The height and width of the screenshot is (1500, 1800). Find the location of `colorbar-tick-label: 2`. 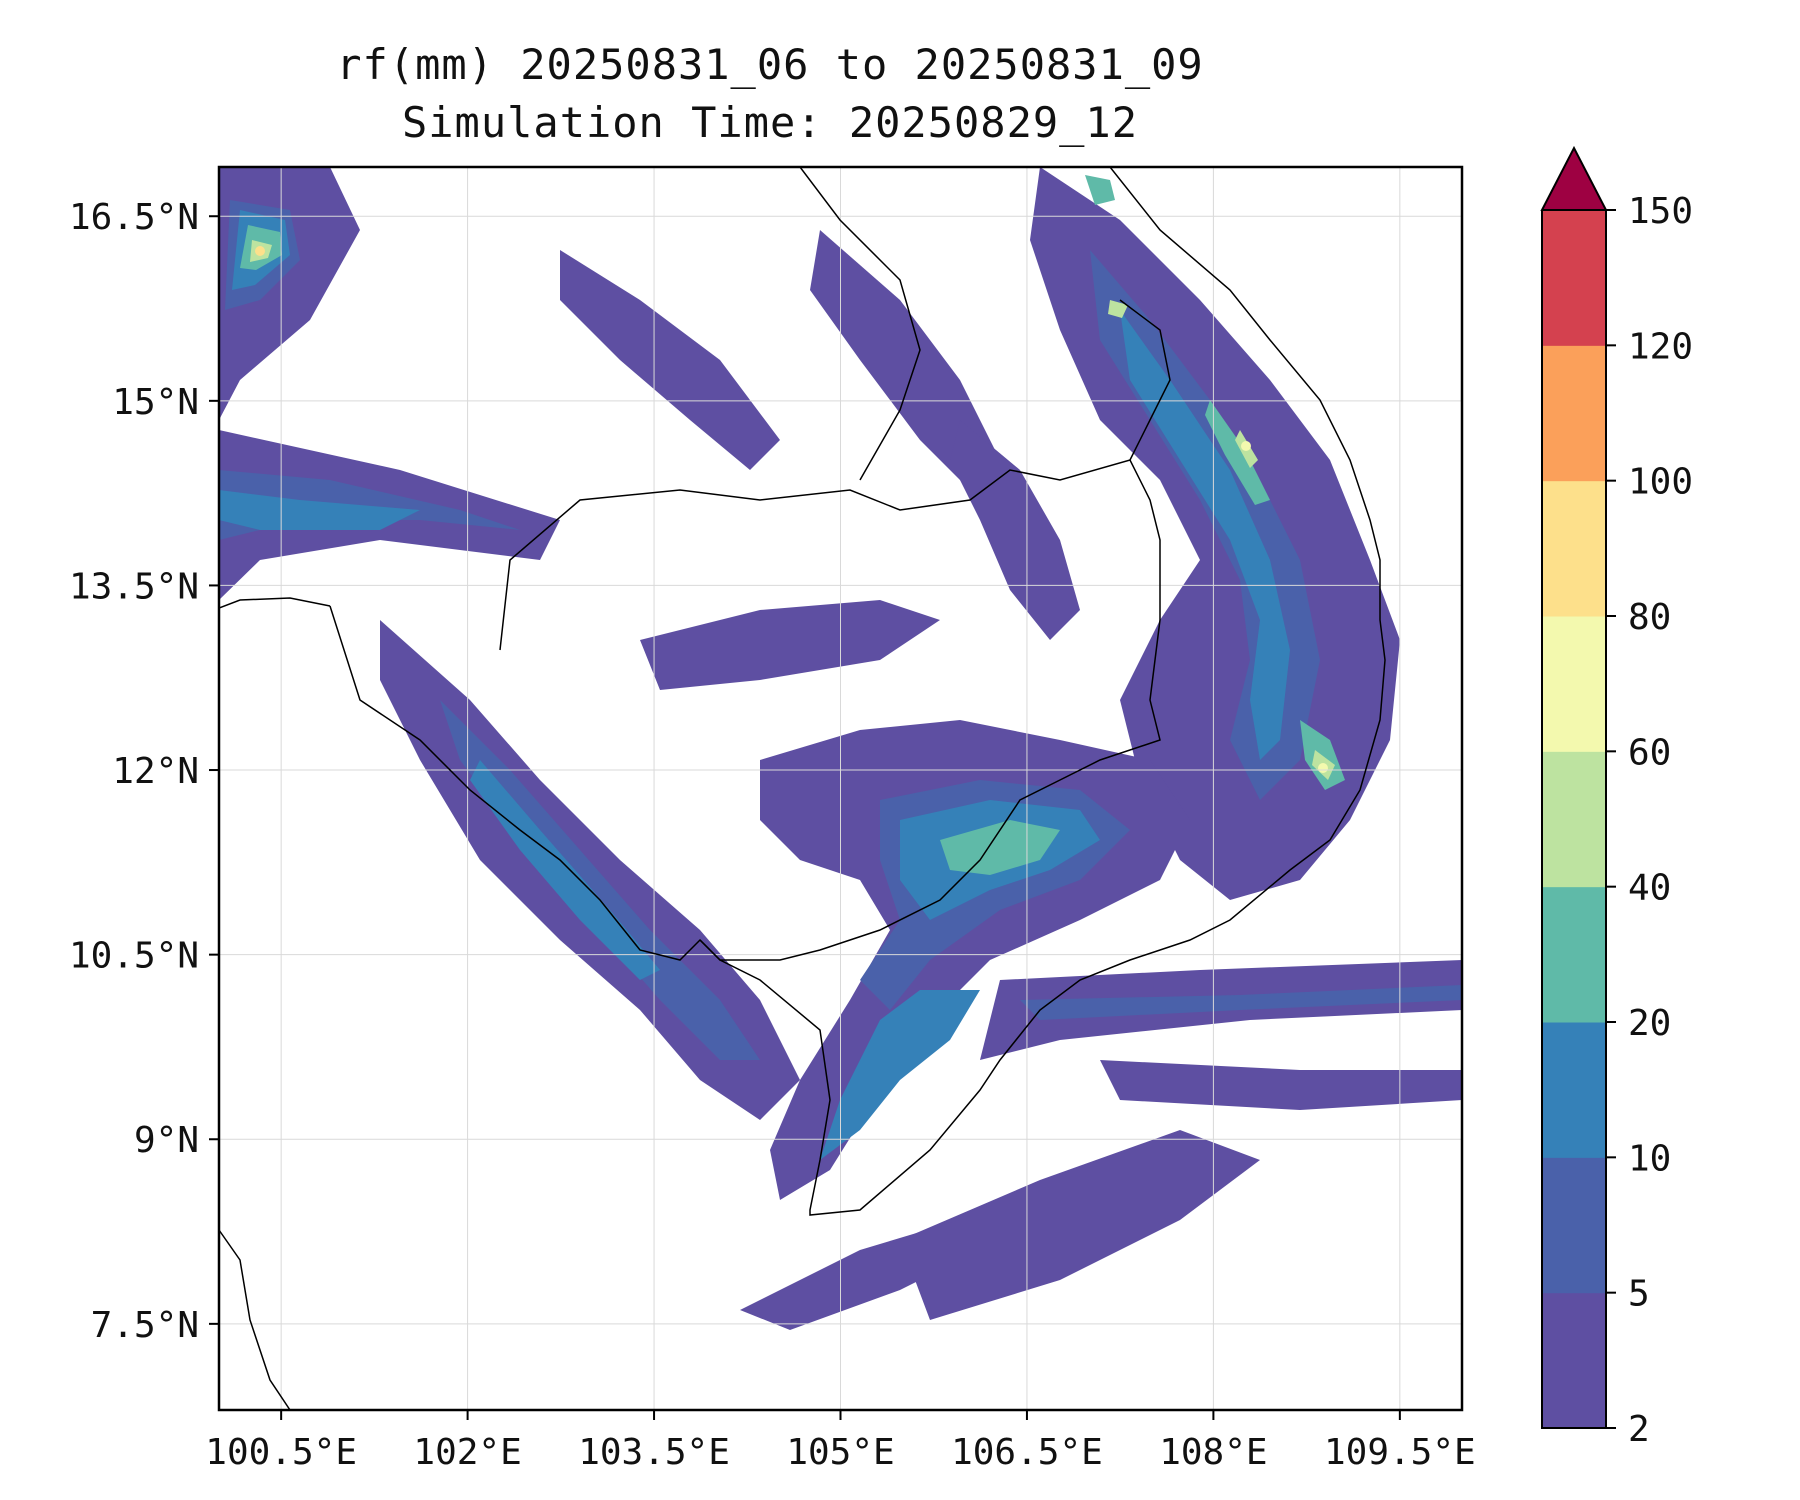

colorbar-tick-label: 2 is located at coordinates (1639, 1429).